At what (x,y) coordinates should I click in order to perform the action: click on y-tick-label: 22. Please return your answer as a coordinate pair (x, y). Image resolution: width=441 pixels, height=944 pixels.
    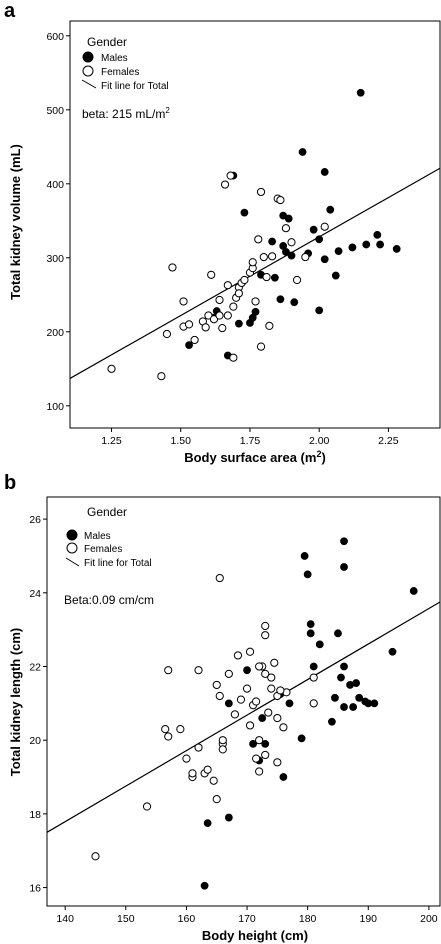
    Looking at the image, I should click on (35, 667).